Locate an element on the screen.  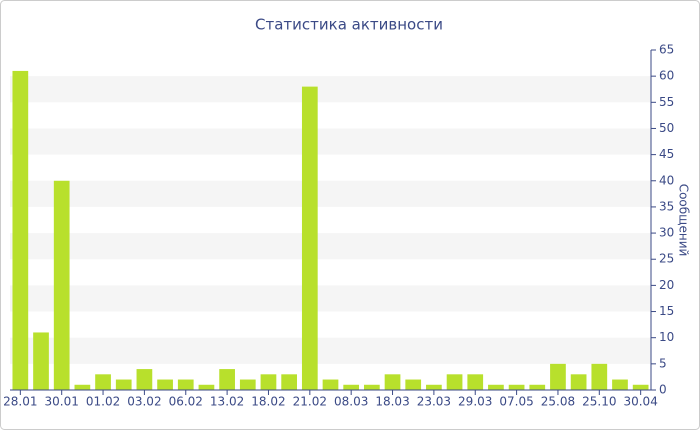
chart-title: Статистика активности is located at coordinates (349, 25).